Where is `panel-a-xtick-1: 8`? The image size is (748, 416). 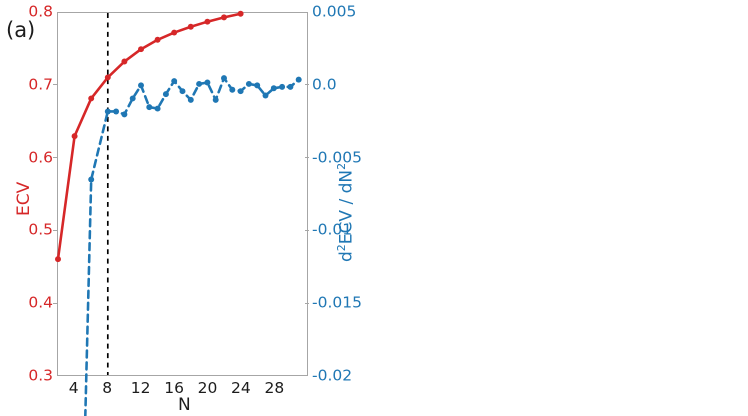
panel-a-xtick-1: 8 is located at coordinates (107, 388).